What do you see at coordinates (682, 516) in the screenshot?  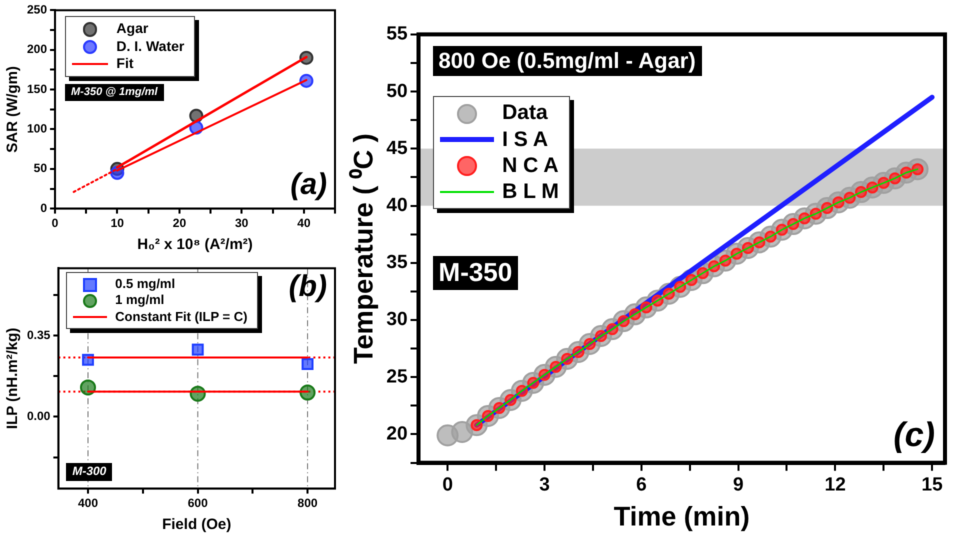 I see `x-axis-title: Time (min)` at bounding box center [682, 516].